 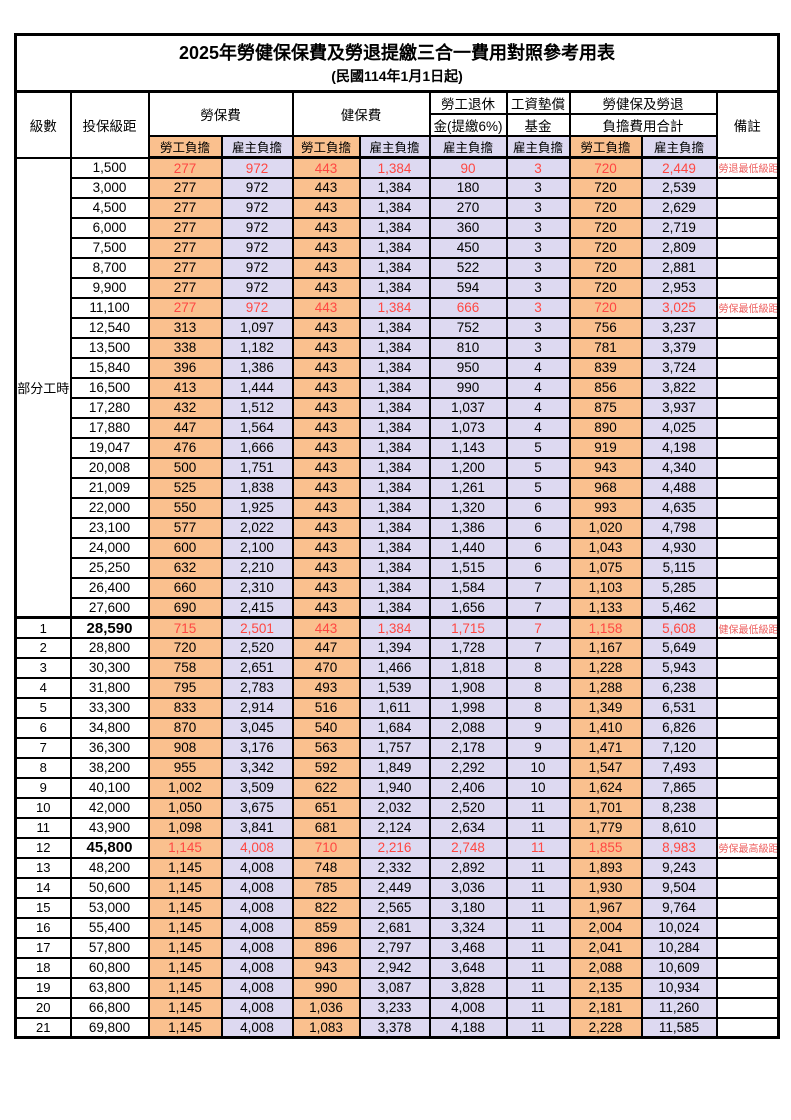 What do you see at coordinates (257, 527) in the screenshot?
I see `value-cell: 2,022` at bounding box center [257, 527].